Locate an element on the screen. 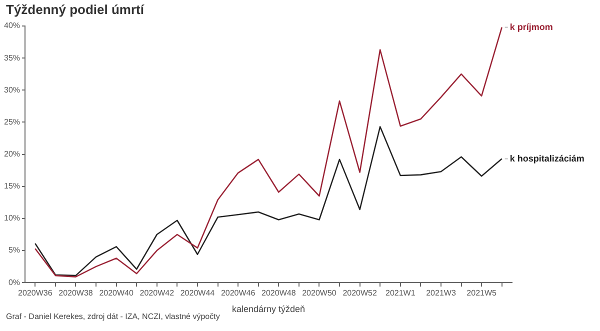 Image resolution: width=600 pixels, height=331 pixels. x-tick-label: 2021W5 is located at coordinates (482, 293).